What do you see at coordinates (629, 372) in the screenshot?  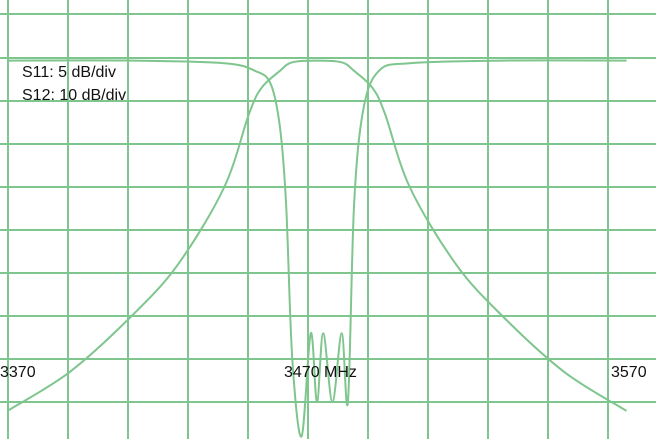 I see `x-tick-label-end: 3570` at bounding box center [629, 372].